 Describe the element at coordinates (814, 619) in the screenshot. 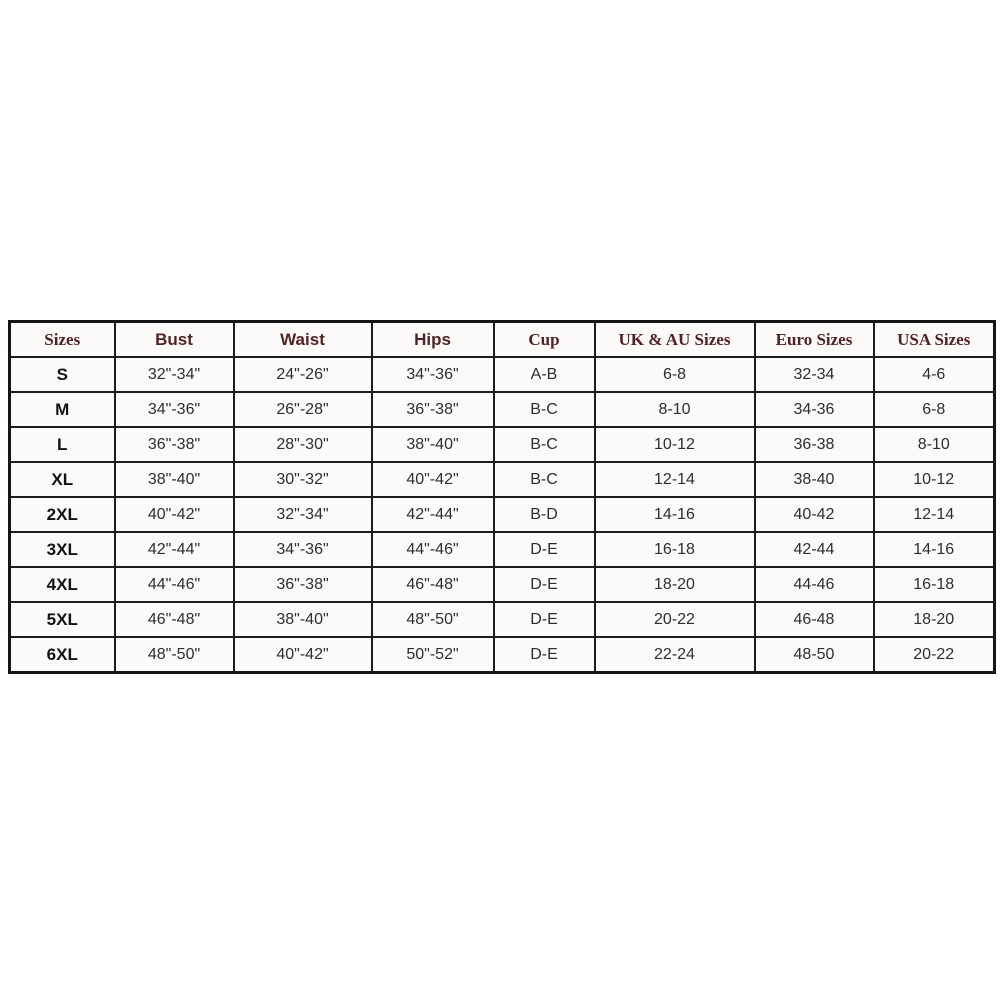

I see `value-cell: 46-48` at that location.